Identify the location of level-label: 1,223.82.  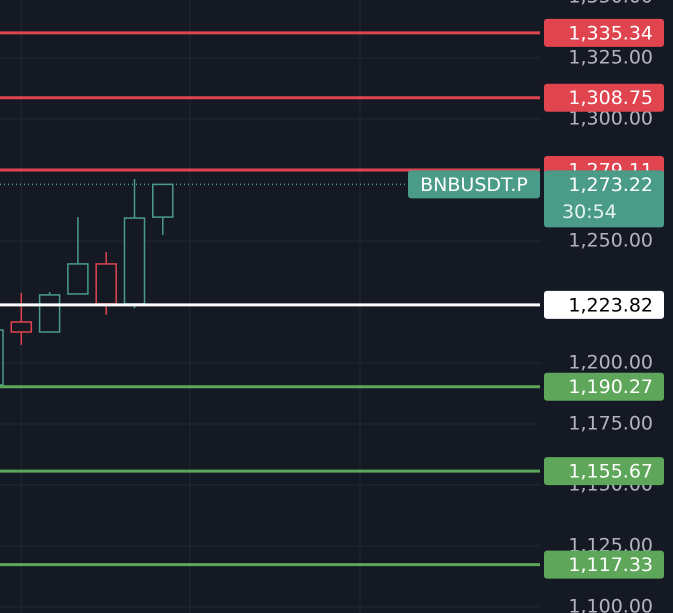
(610, 305).